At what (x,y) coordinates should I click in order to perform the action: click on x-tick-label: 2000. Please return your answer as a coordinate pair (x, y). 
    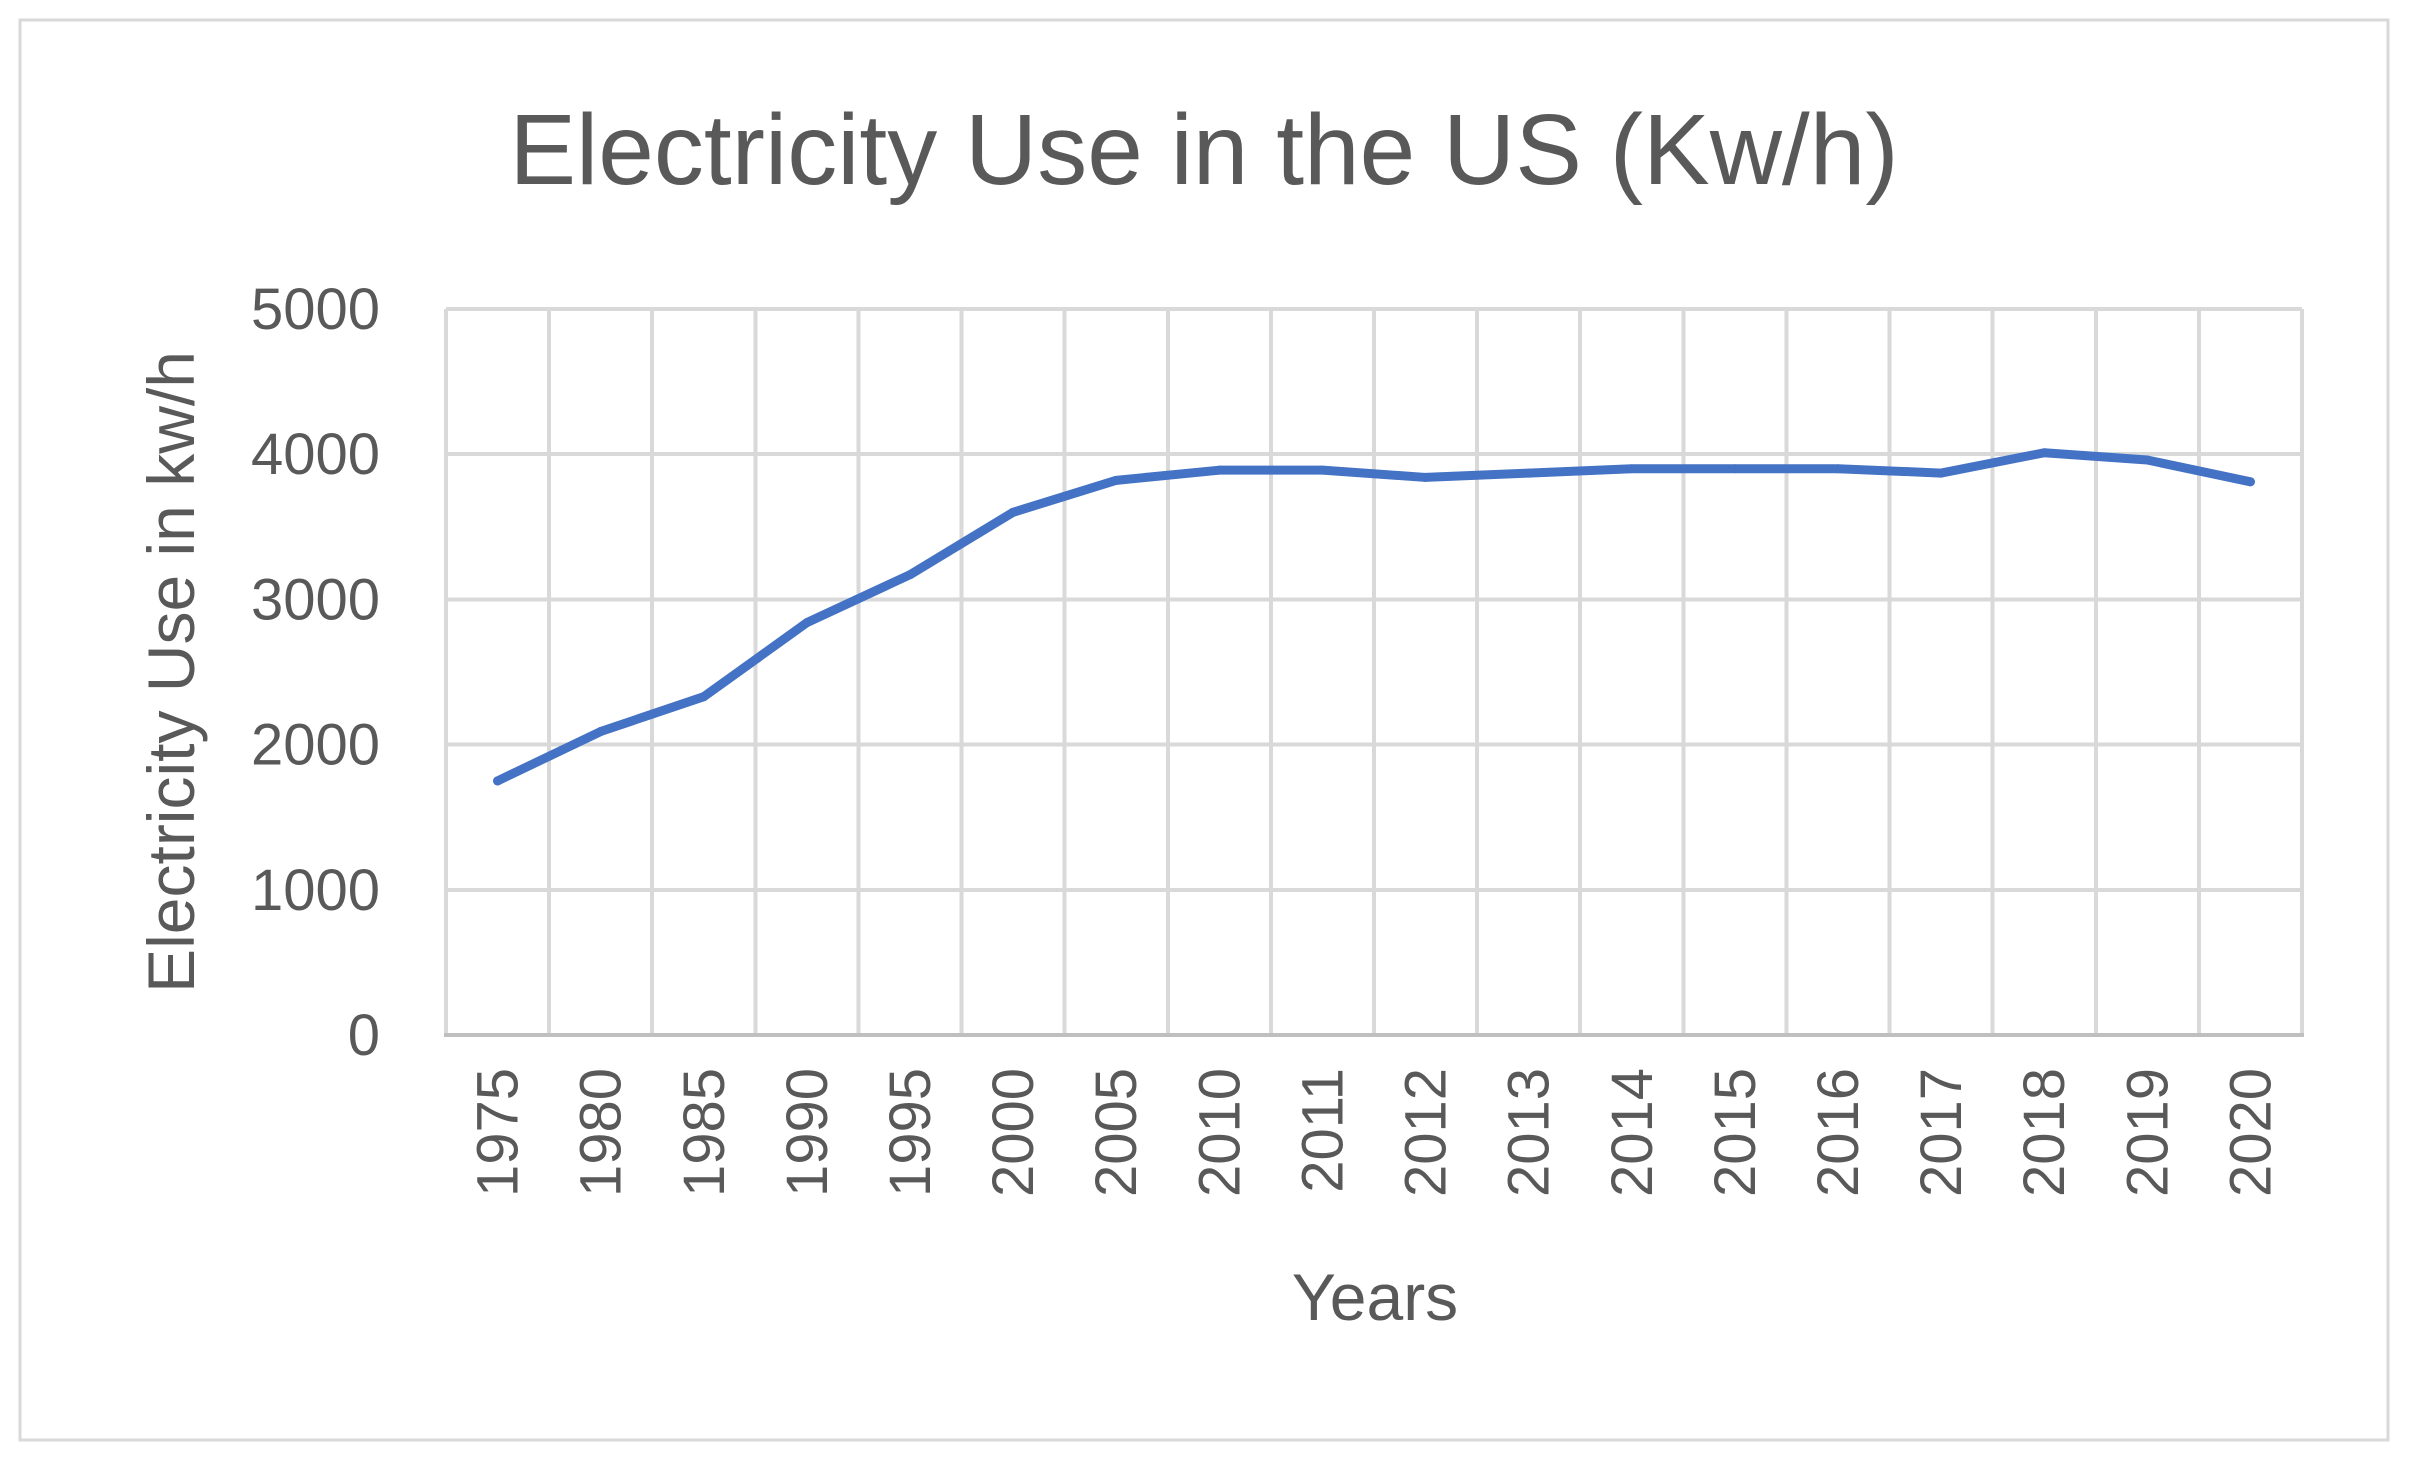
    Looking at the image, I should click on (1013, 1132).